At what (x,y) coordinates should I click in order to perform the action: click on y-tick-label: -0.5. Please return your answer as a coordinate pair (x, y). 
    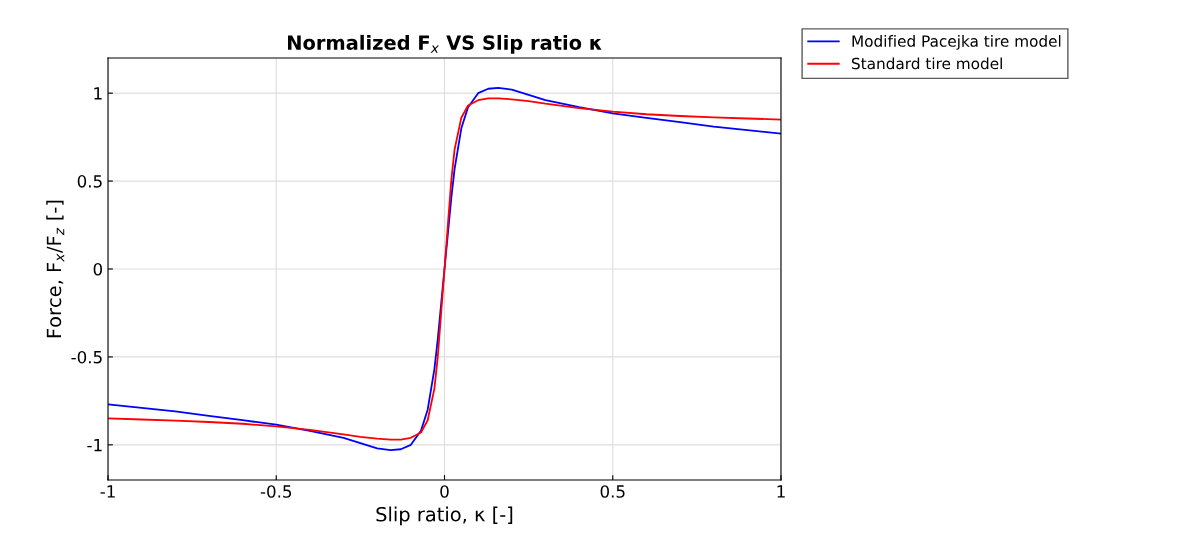
    Looking at the image, I should click on (86, 357).